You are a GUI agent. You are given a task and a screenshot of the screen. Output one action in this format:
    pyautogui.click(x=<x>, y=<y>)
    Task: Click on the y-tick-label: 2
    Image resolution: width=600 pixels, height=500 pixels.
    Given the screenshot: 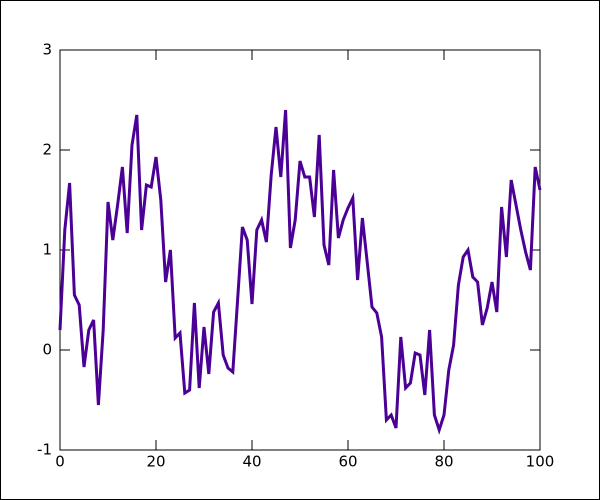 What is the action you would take?
    pyautogui.click(x=47, y=150)
    